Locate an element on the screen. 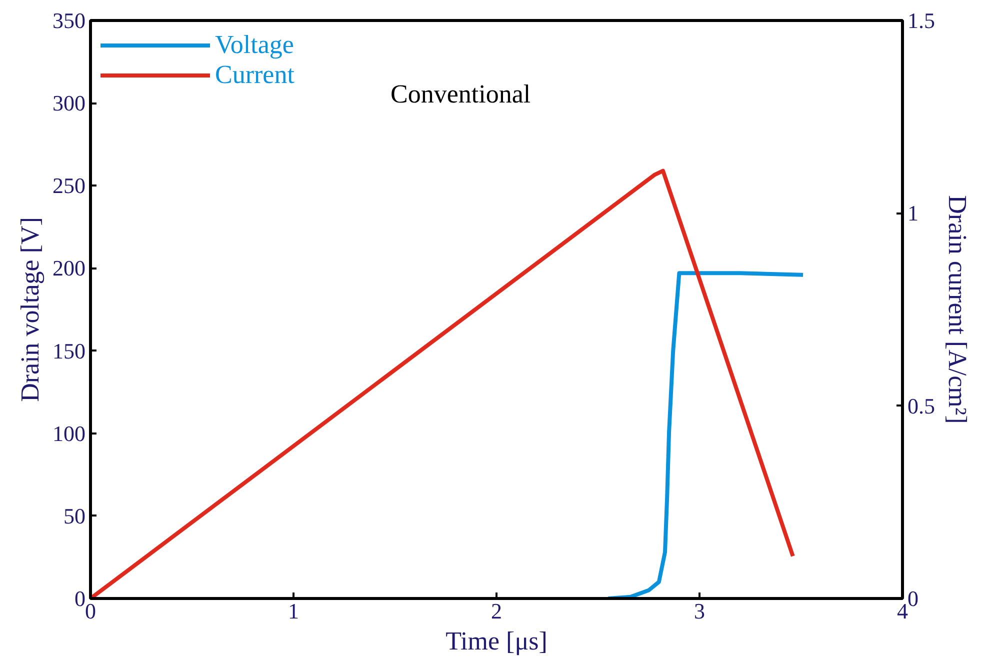  y-tick-label: 150 is located at coordinates (69, 351).